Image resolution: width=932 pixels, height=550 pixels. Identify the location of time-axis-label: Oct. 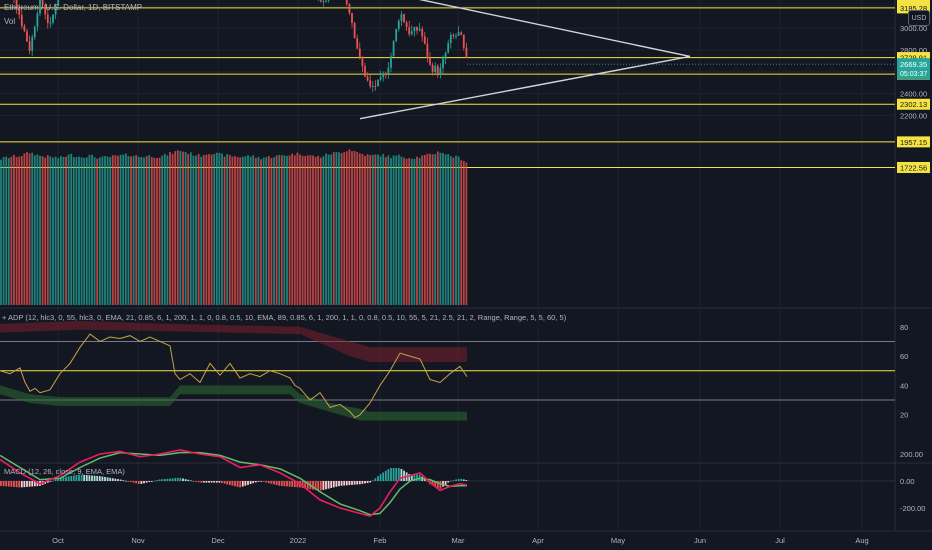
(58, 540).